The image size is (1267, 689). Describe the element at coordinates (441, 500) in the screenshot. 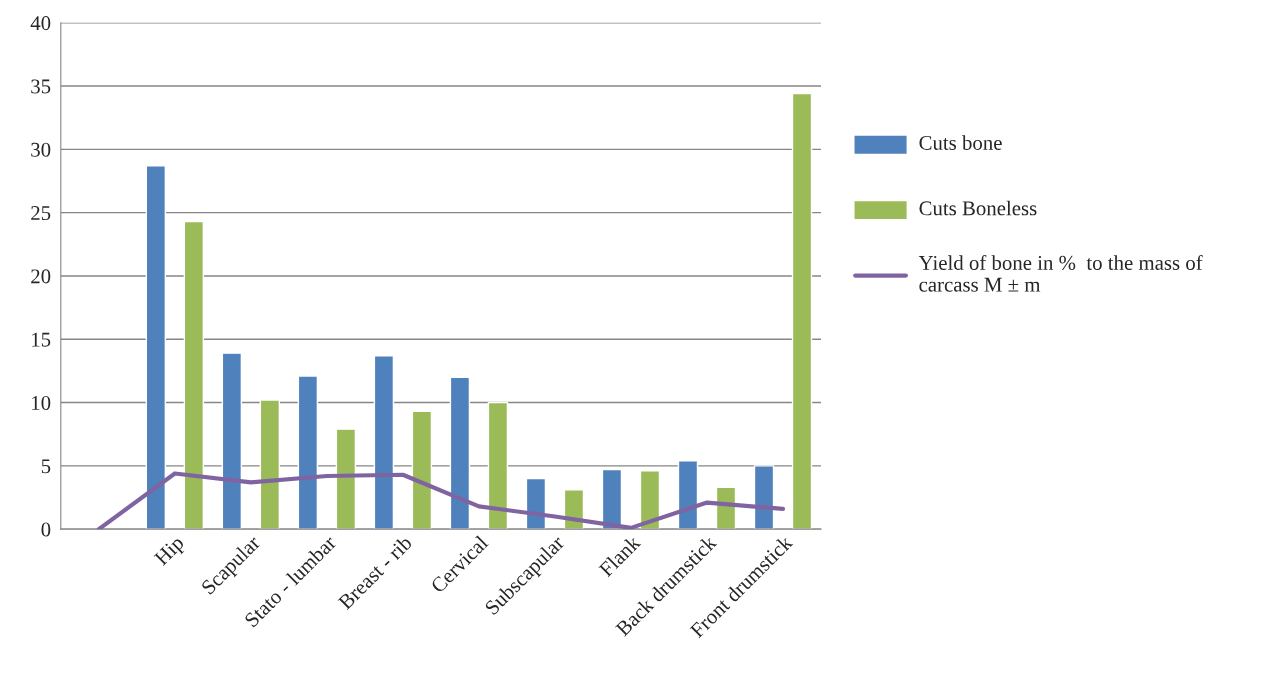

I see `line-series` at that location.